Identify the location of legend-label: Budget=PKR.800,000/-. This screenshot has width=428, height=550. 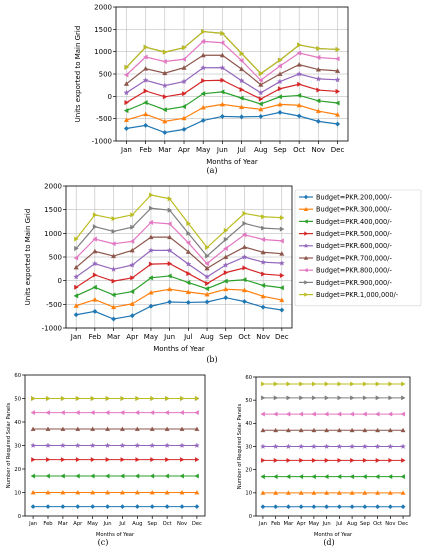
(354, 271).